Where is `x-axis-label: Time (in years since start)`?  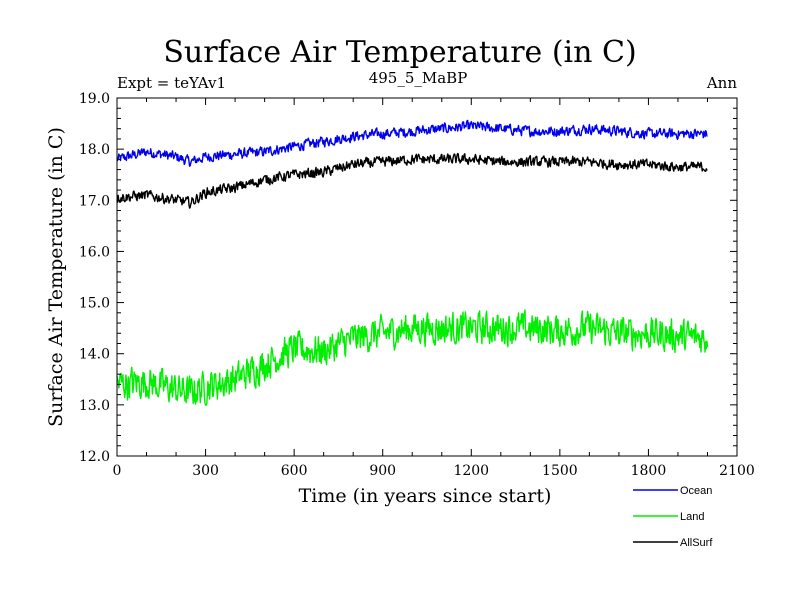 x-axis-label: Time (in years since start) is located at coordinates (425, 496).